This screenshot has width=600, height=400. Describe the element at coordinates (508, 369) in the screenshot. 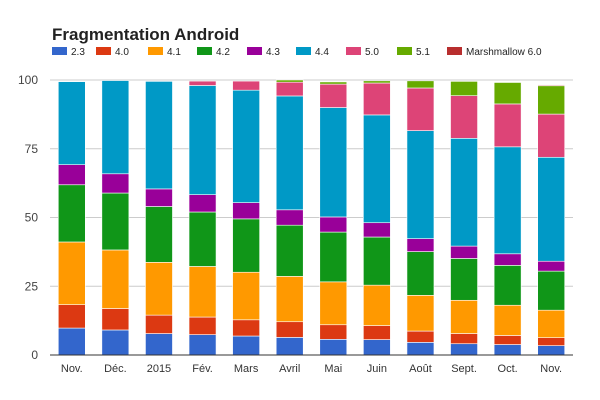

I see `x-tick-label: Oct.` at that location.